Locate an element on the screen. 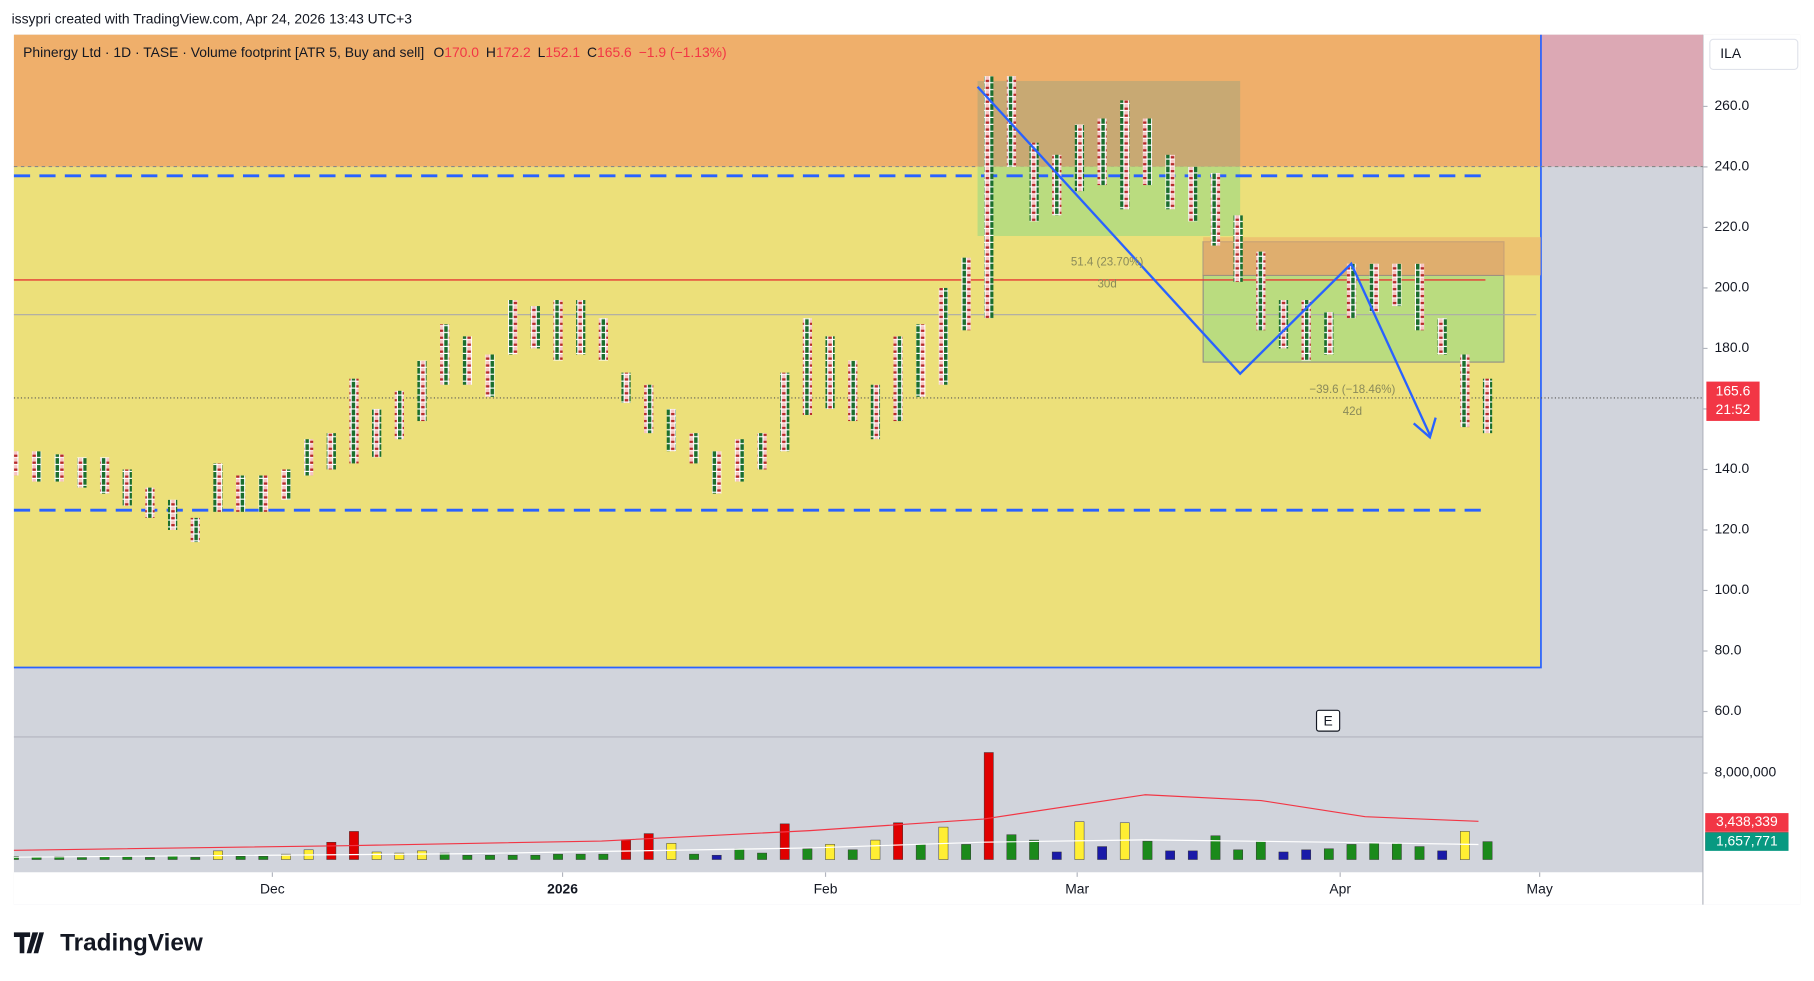  currency: ILA is located at coordinates (1731, 53).